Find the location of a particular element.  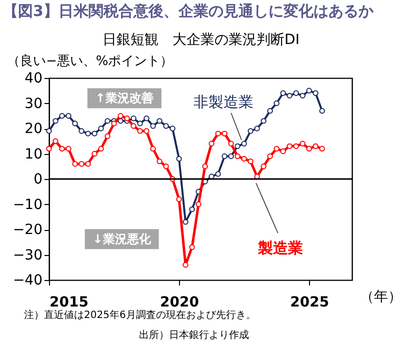

y-tick-label: −40 is located at coordinates (27, 280).